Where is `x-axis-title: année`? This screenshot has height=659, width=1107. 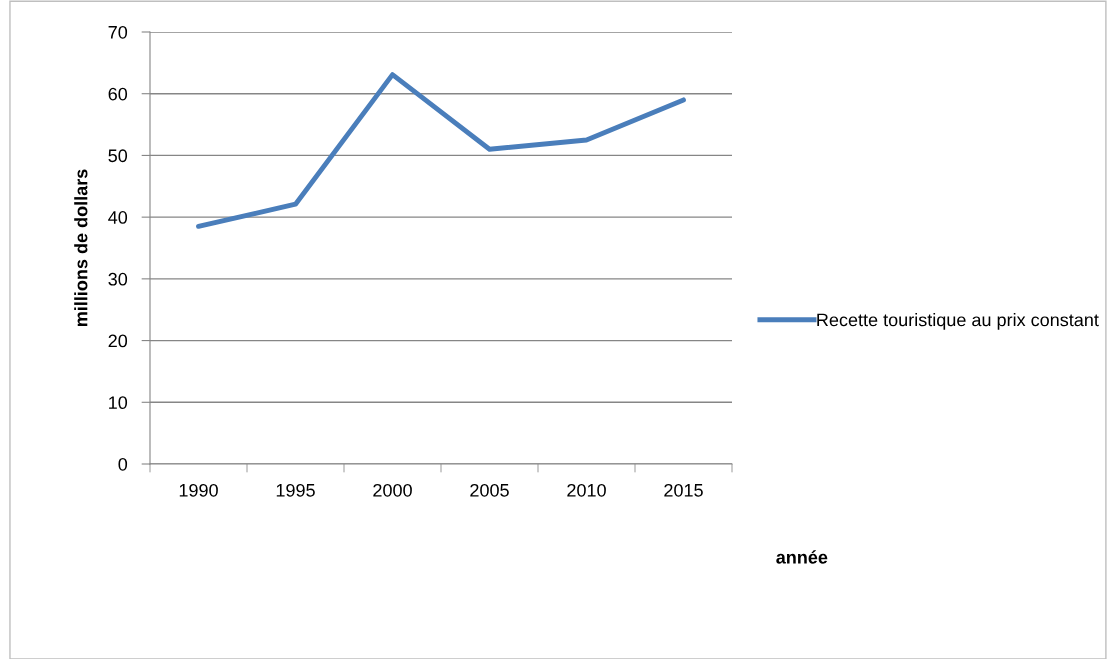 x-axis-title: année is located at coordinates (802, 557).